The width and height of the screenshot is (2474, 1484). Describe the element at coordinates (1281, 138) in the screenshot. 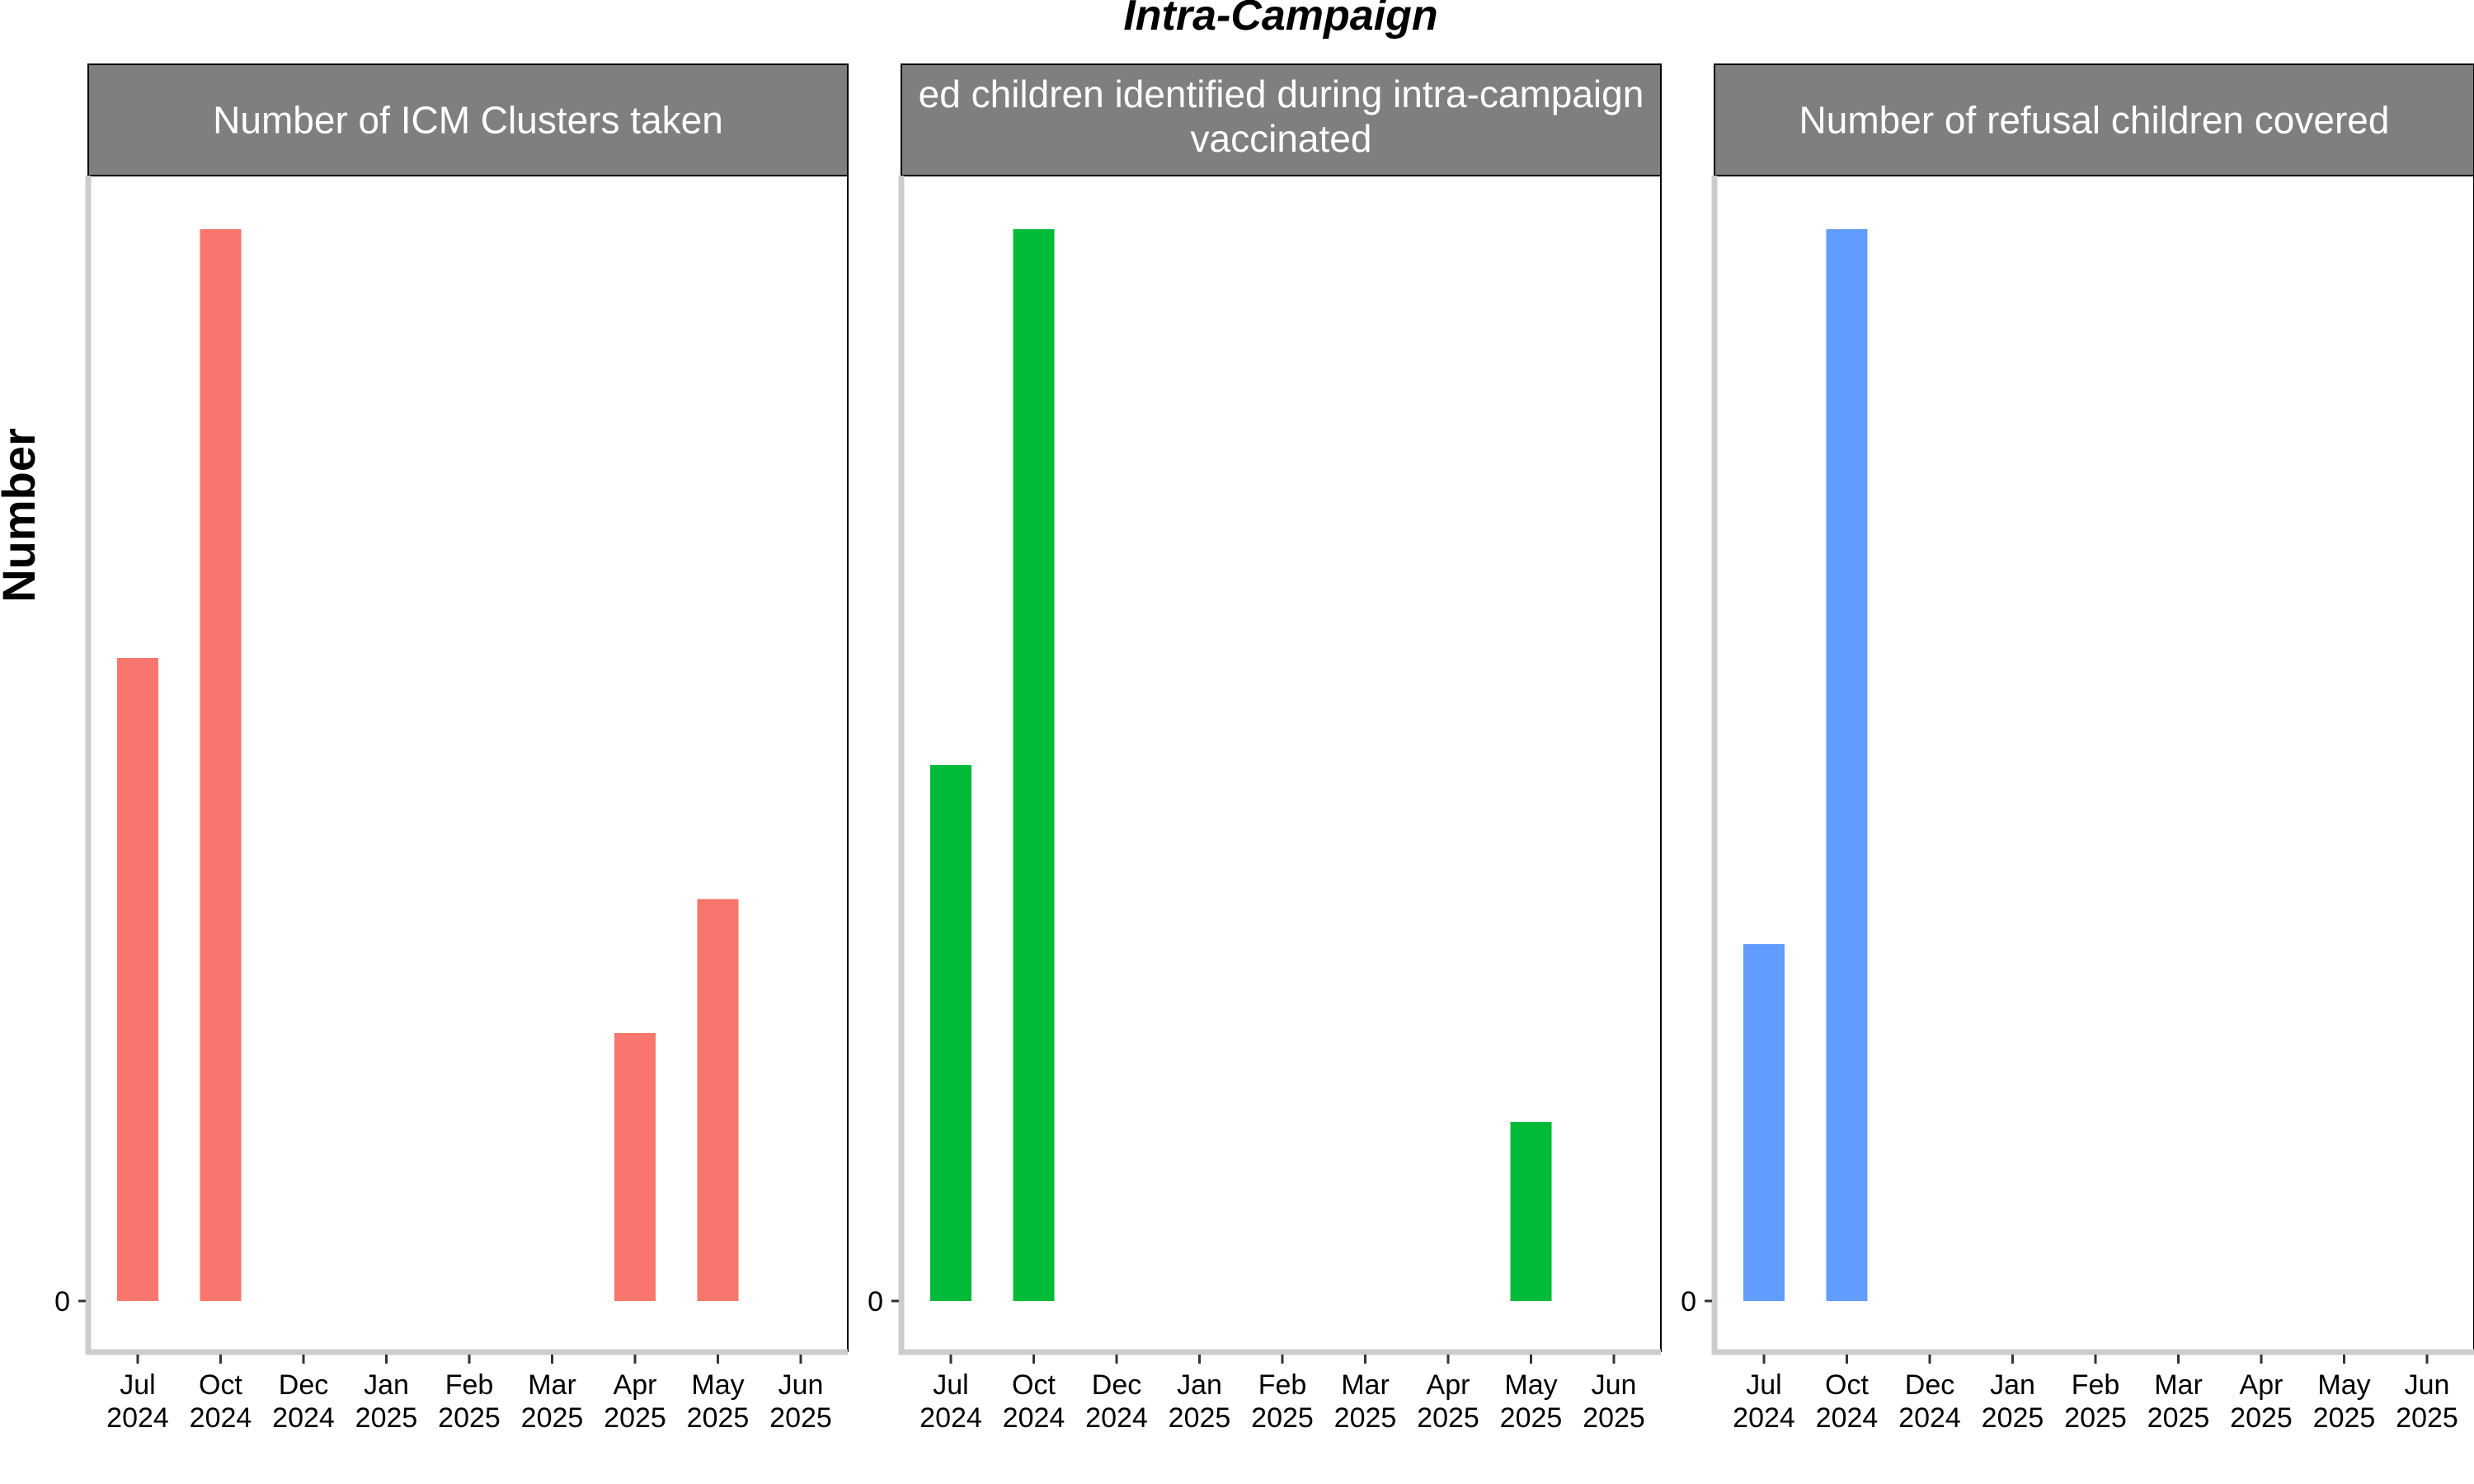

I see `facet-title: vaccinated` at that location.